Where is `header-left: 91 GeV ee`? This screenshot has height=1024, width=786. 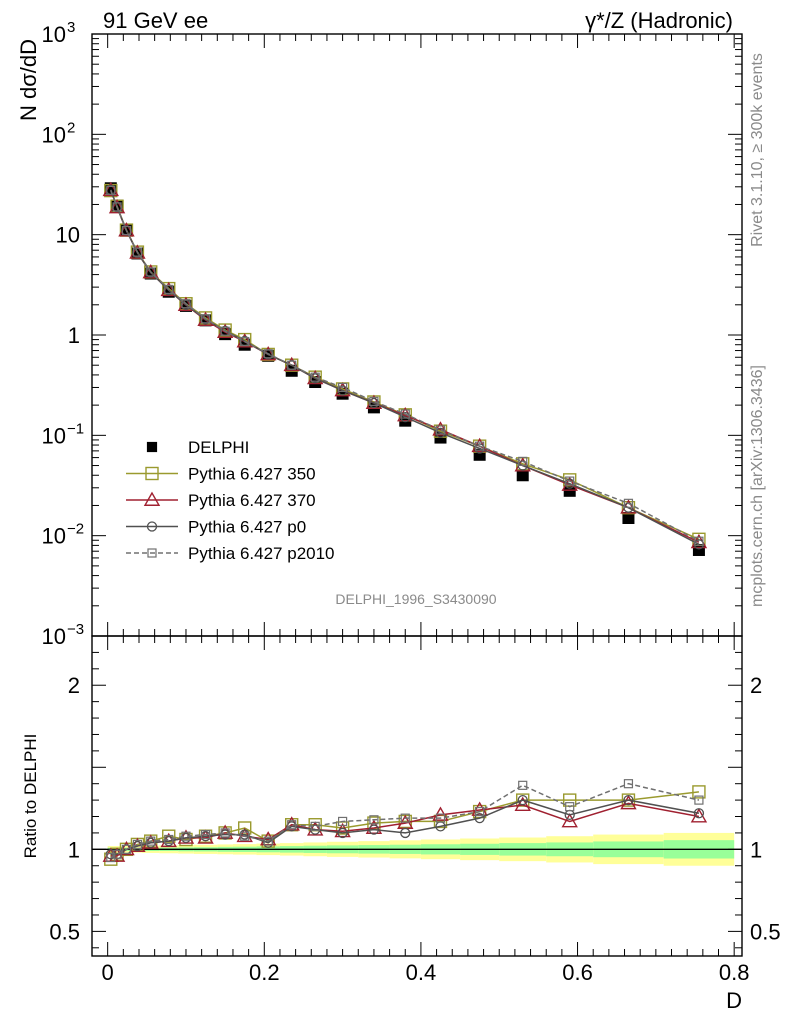 header-left: 91 GeV ee is located at coordinates (155, 20).